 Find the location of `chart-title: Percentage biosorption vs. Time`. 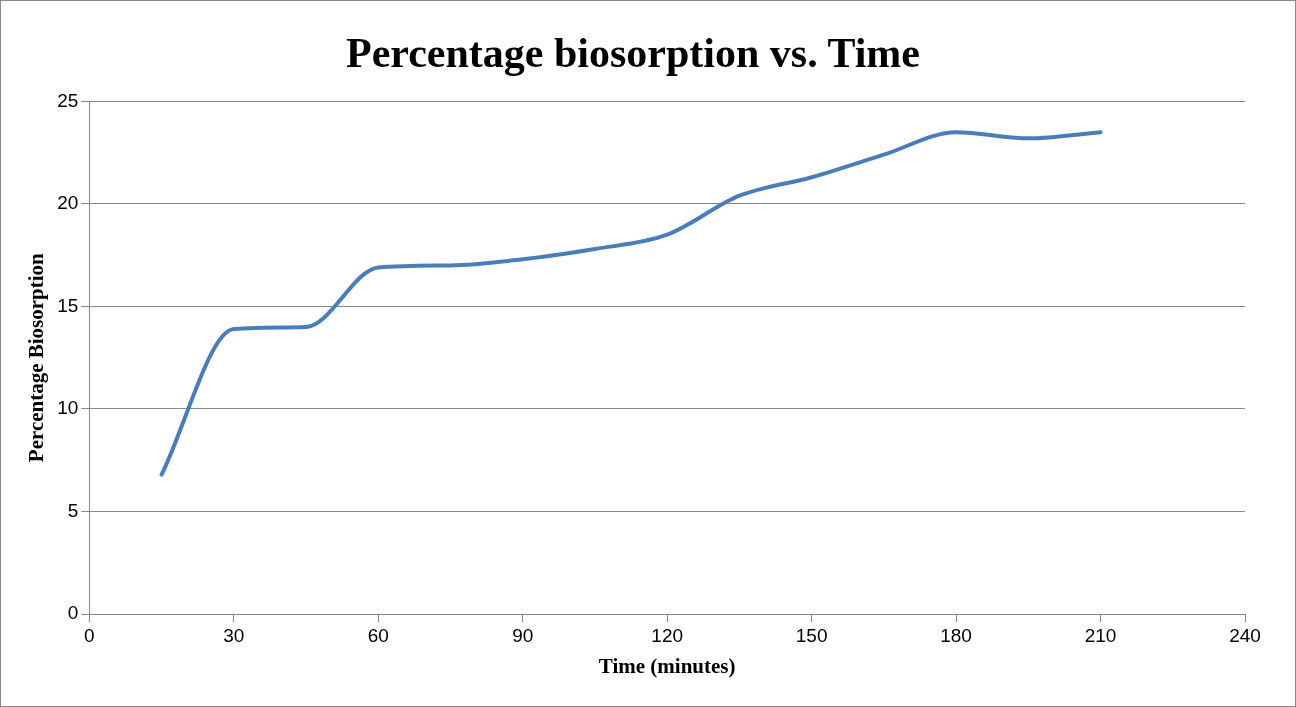

chart-title: Percentage biosorption vs. Time is located at coordinates (633, 53).